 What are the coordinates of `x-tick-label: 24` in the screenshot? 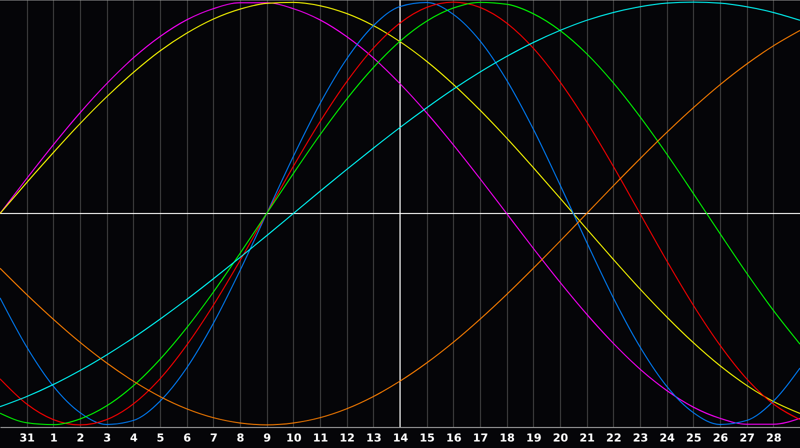 It's located at (668, 438).